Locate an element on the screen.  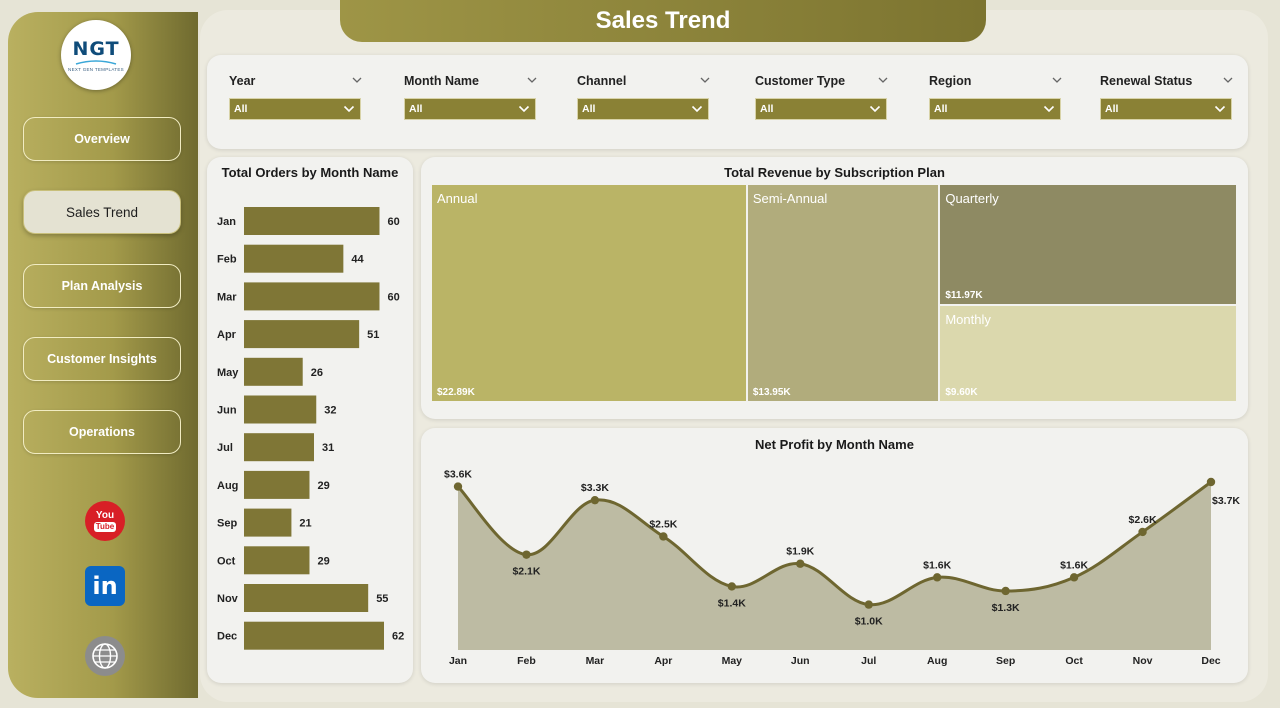
profit-data-label: $1.0K is located at coordinates (869, 622).